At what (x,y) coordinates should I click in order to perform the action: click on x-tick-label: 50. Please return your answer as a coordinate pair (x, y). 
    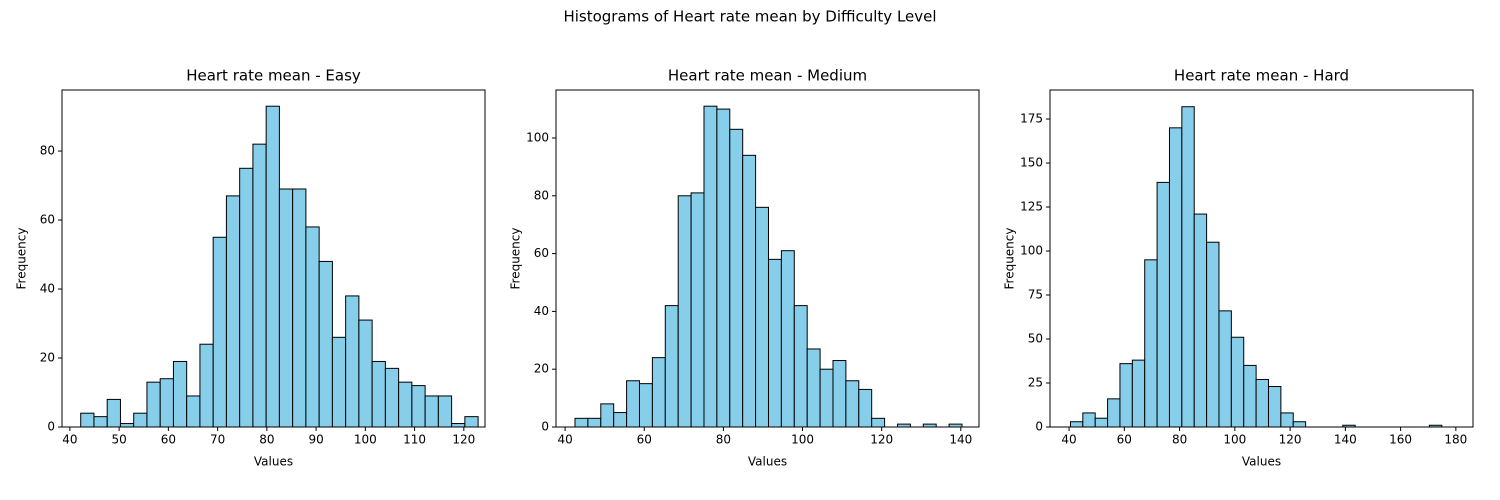
    Looking at the image, I should click on (118, 440).